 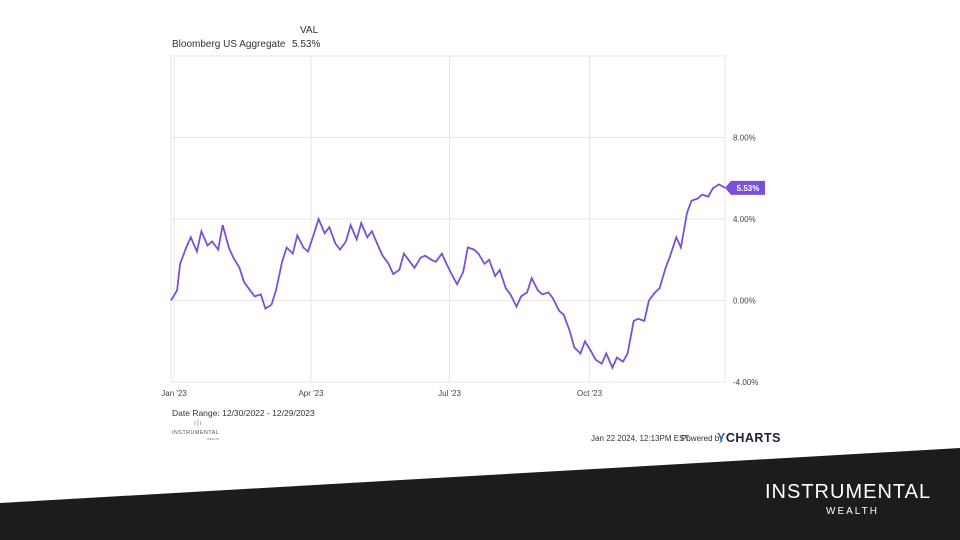 What do you see at coordinates (196, 433) in the screenshot?
I see `mini-logo-text: INSTRUMENTAL` at bounding box center [196, 433].